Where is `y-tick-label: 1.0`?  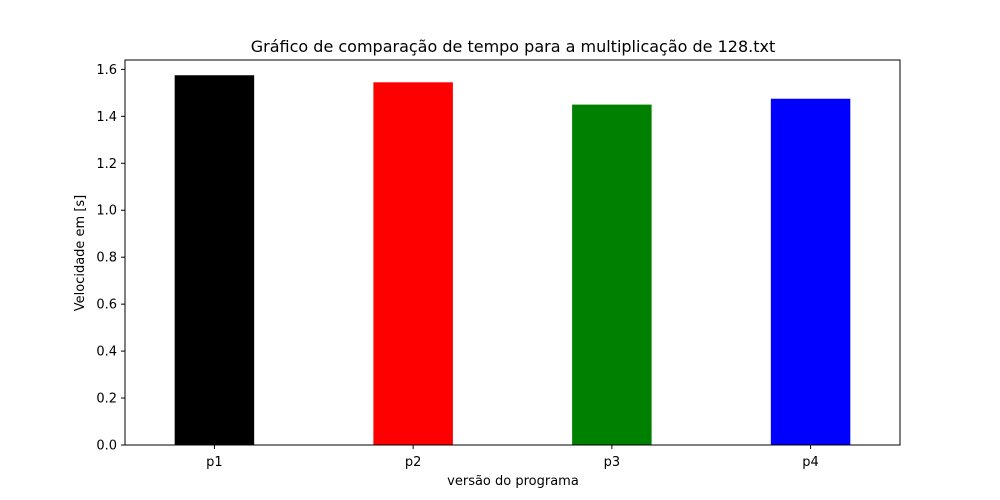 y-tick-label: 1.0 is located at coordinates (106, 211).